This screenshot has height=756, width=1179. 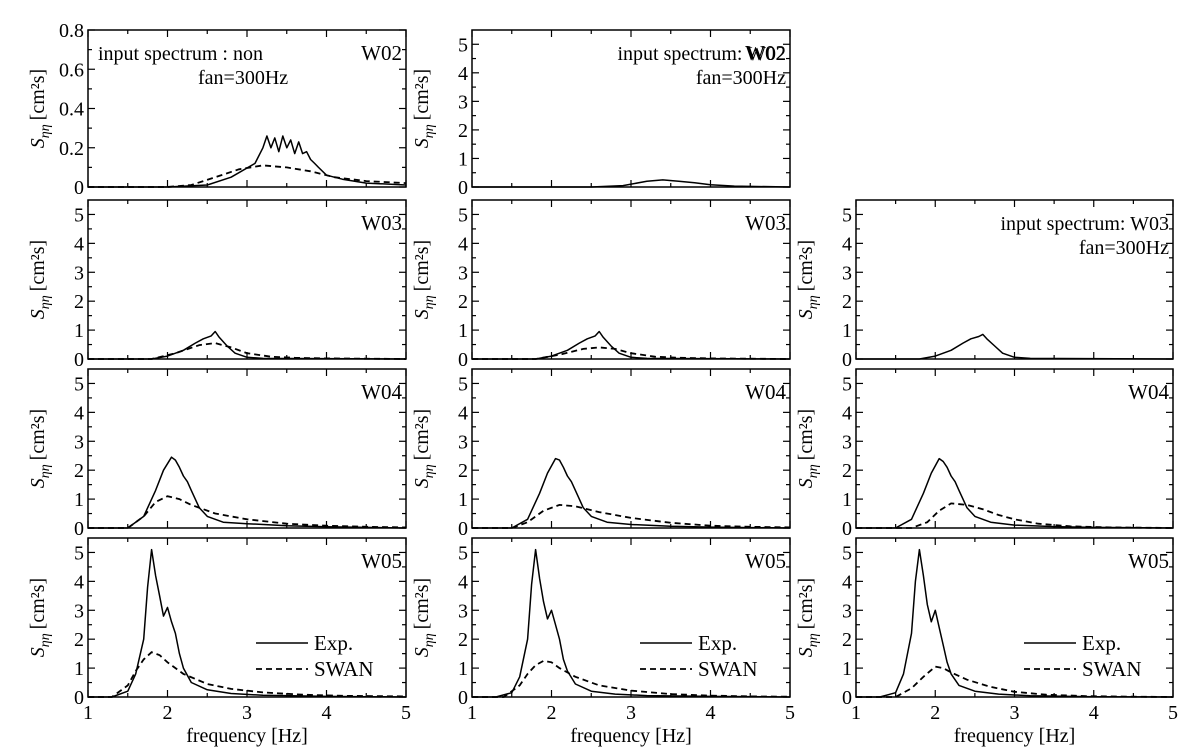 What do you see at coordinates (88, 713) in the screenshot?
I see `x-tick-label: 1` at bounding box center [88, 713].